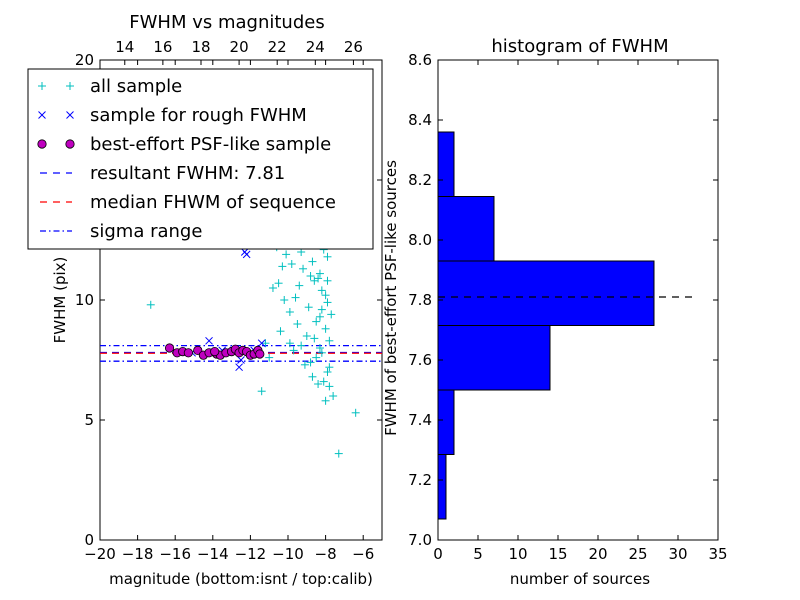 This screenshot has width=800, height=600. What do you see at coordinates (110, 86) in the screenshot?
I see `legend-item-0: all sample` at bounding box center [110, 86].